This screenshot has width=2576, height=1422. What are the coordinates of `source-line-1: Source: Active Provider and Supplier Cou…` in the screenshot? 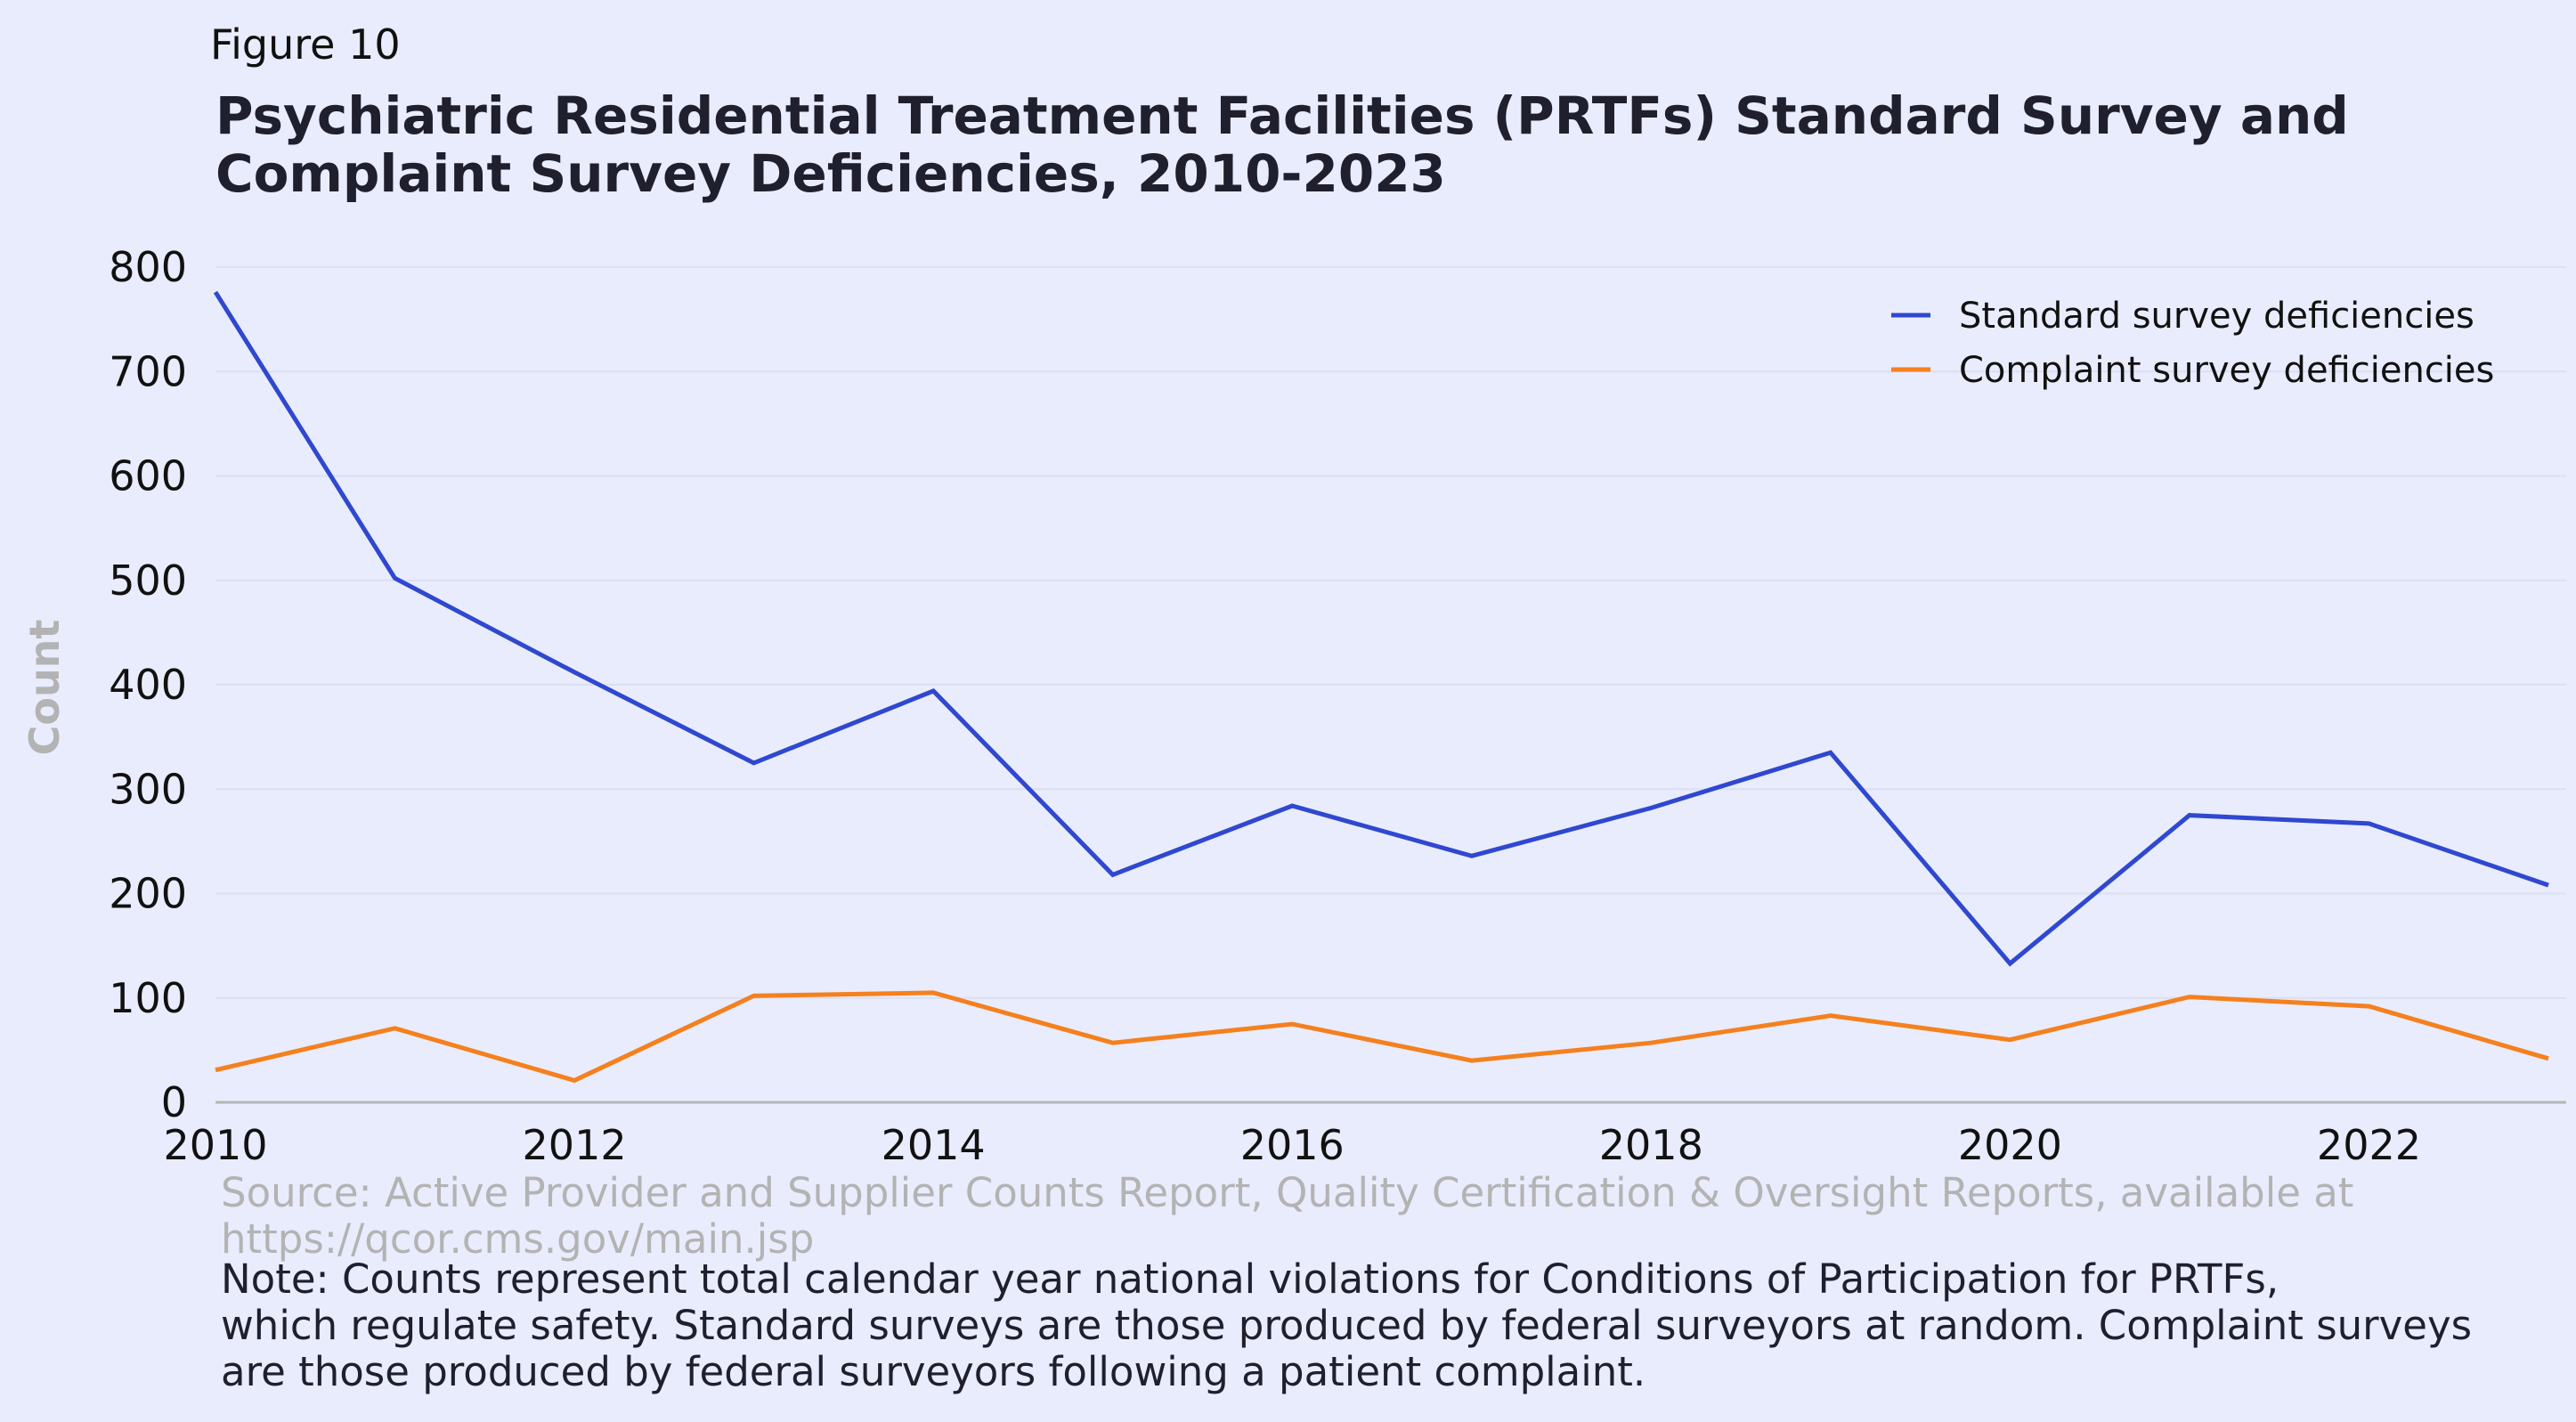 It's located at (1287, 1193).